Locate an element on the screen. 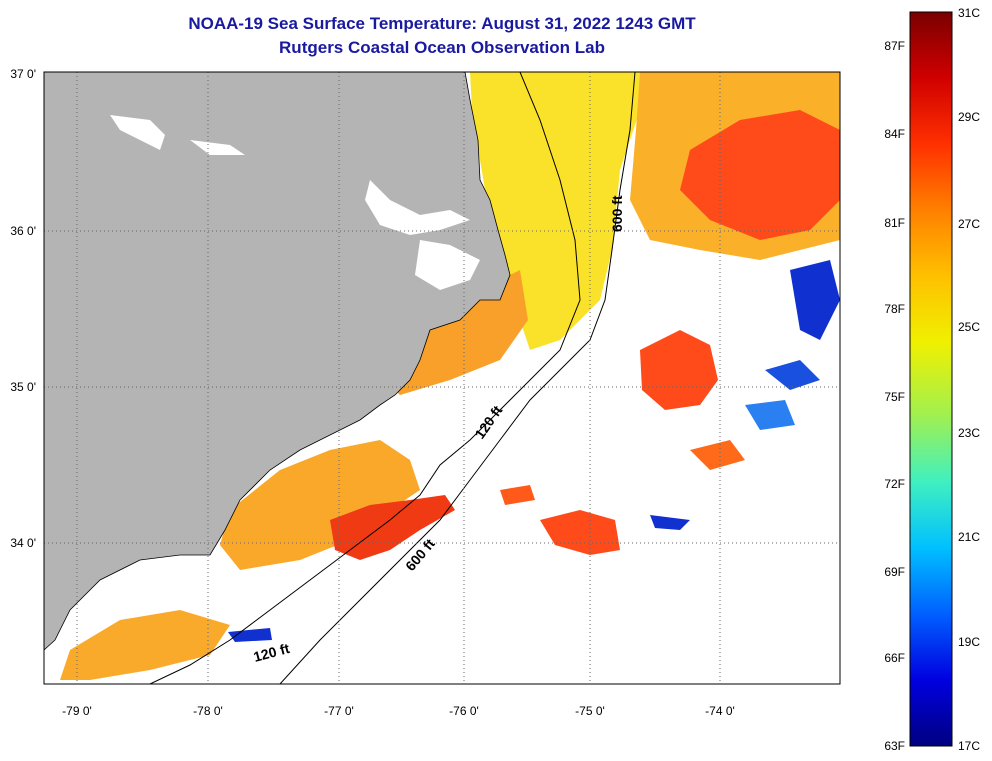  colorbar-fahrenheit-label: 84F is located at coordinates (894, 134).